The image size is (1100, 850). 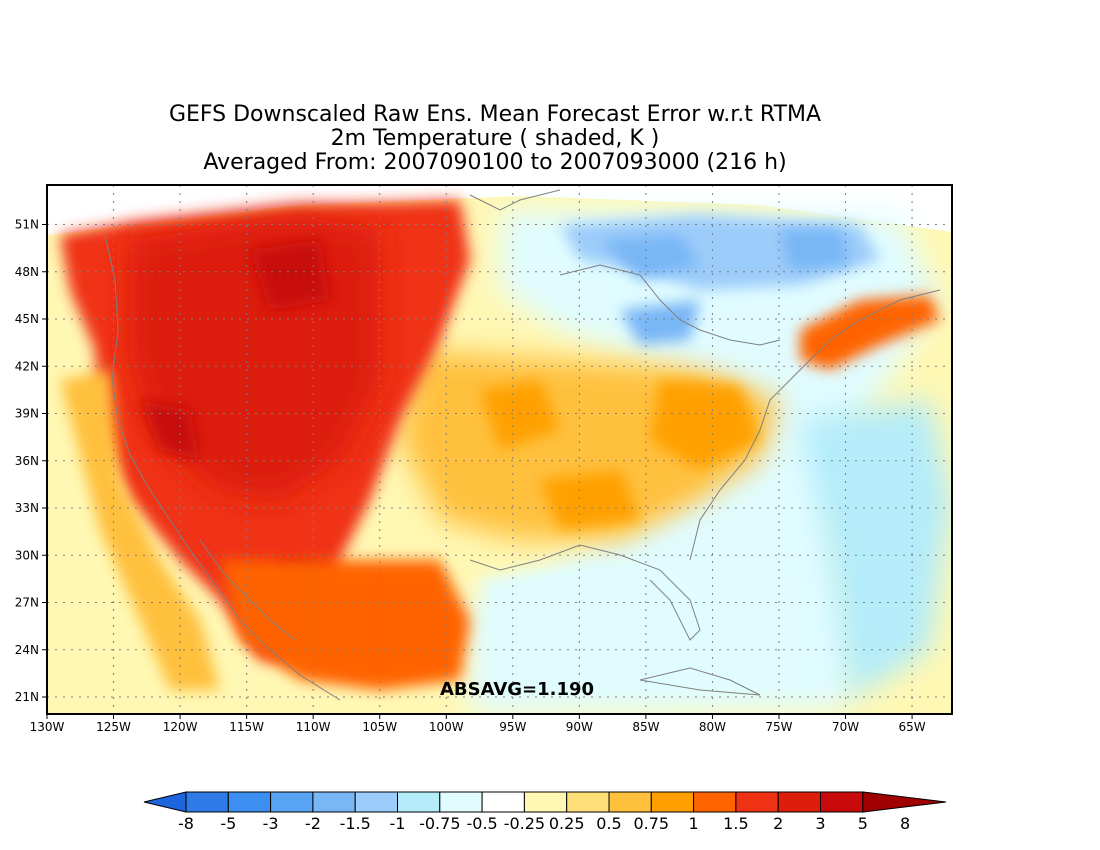 What do you see at coordinates (247, 590) in the screenshot?
I see `baja-coastline` at bounding box center [247, 590].